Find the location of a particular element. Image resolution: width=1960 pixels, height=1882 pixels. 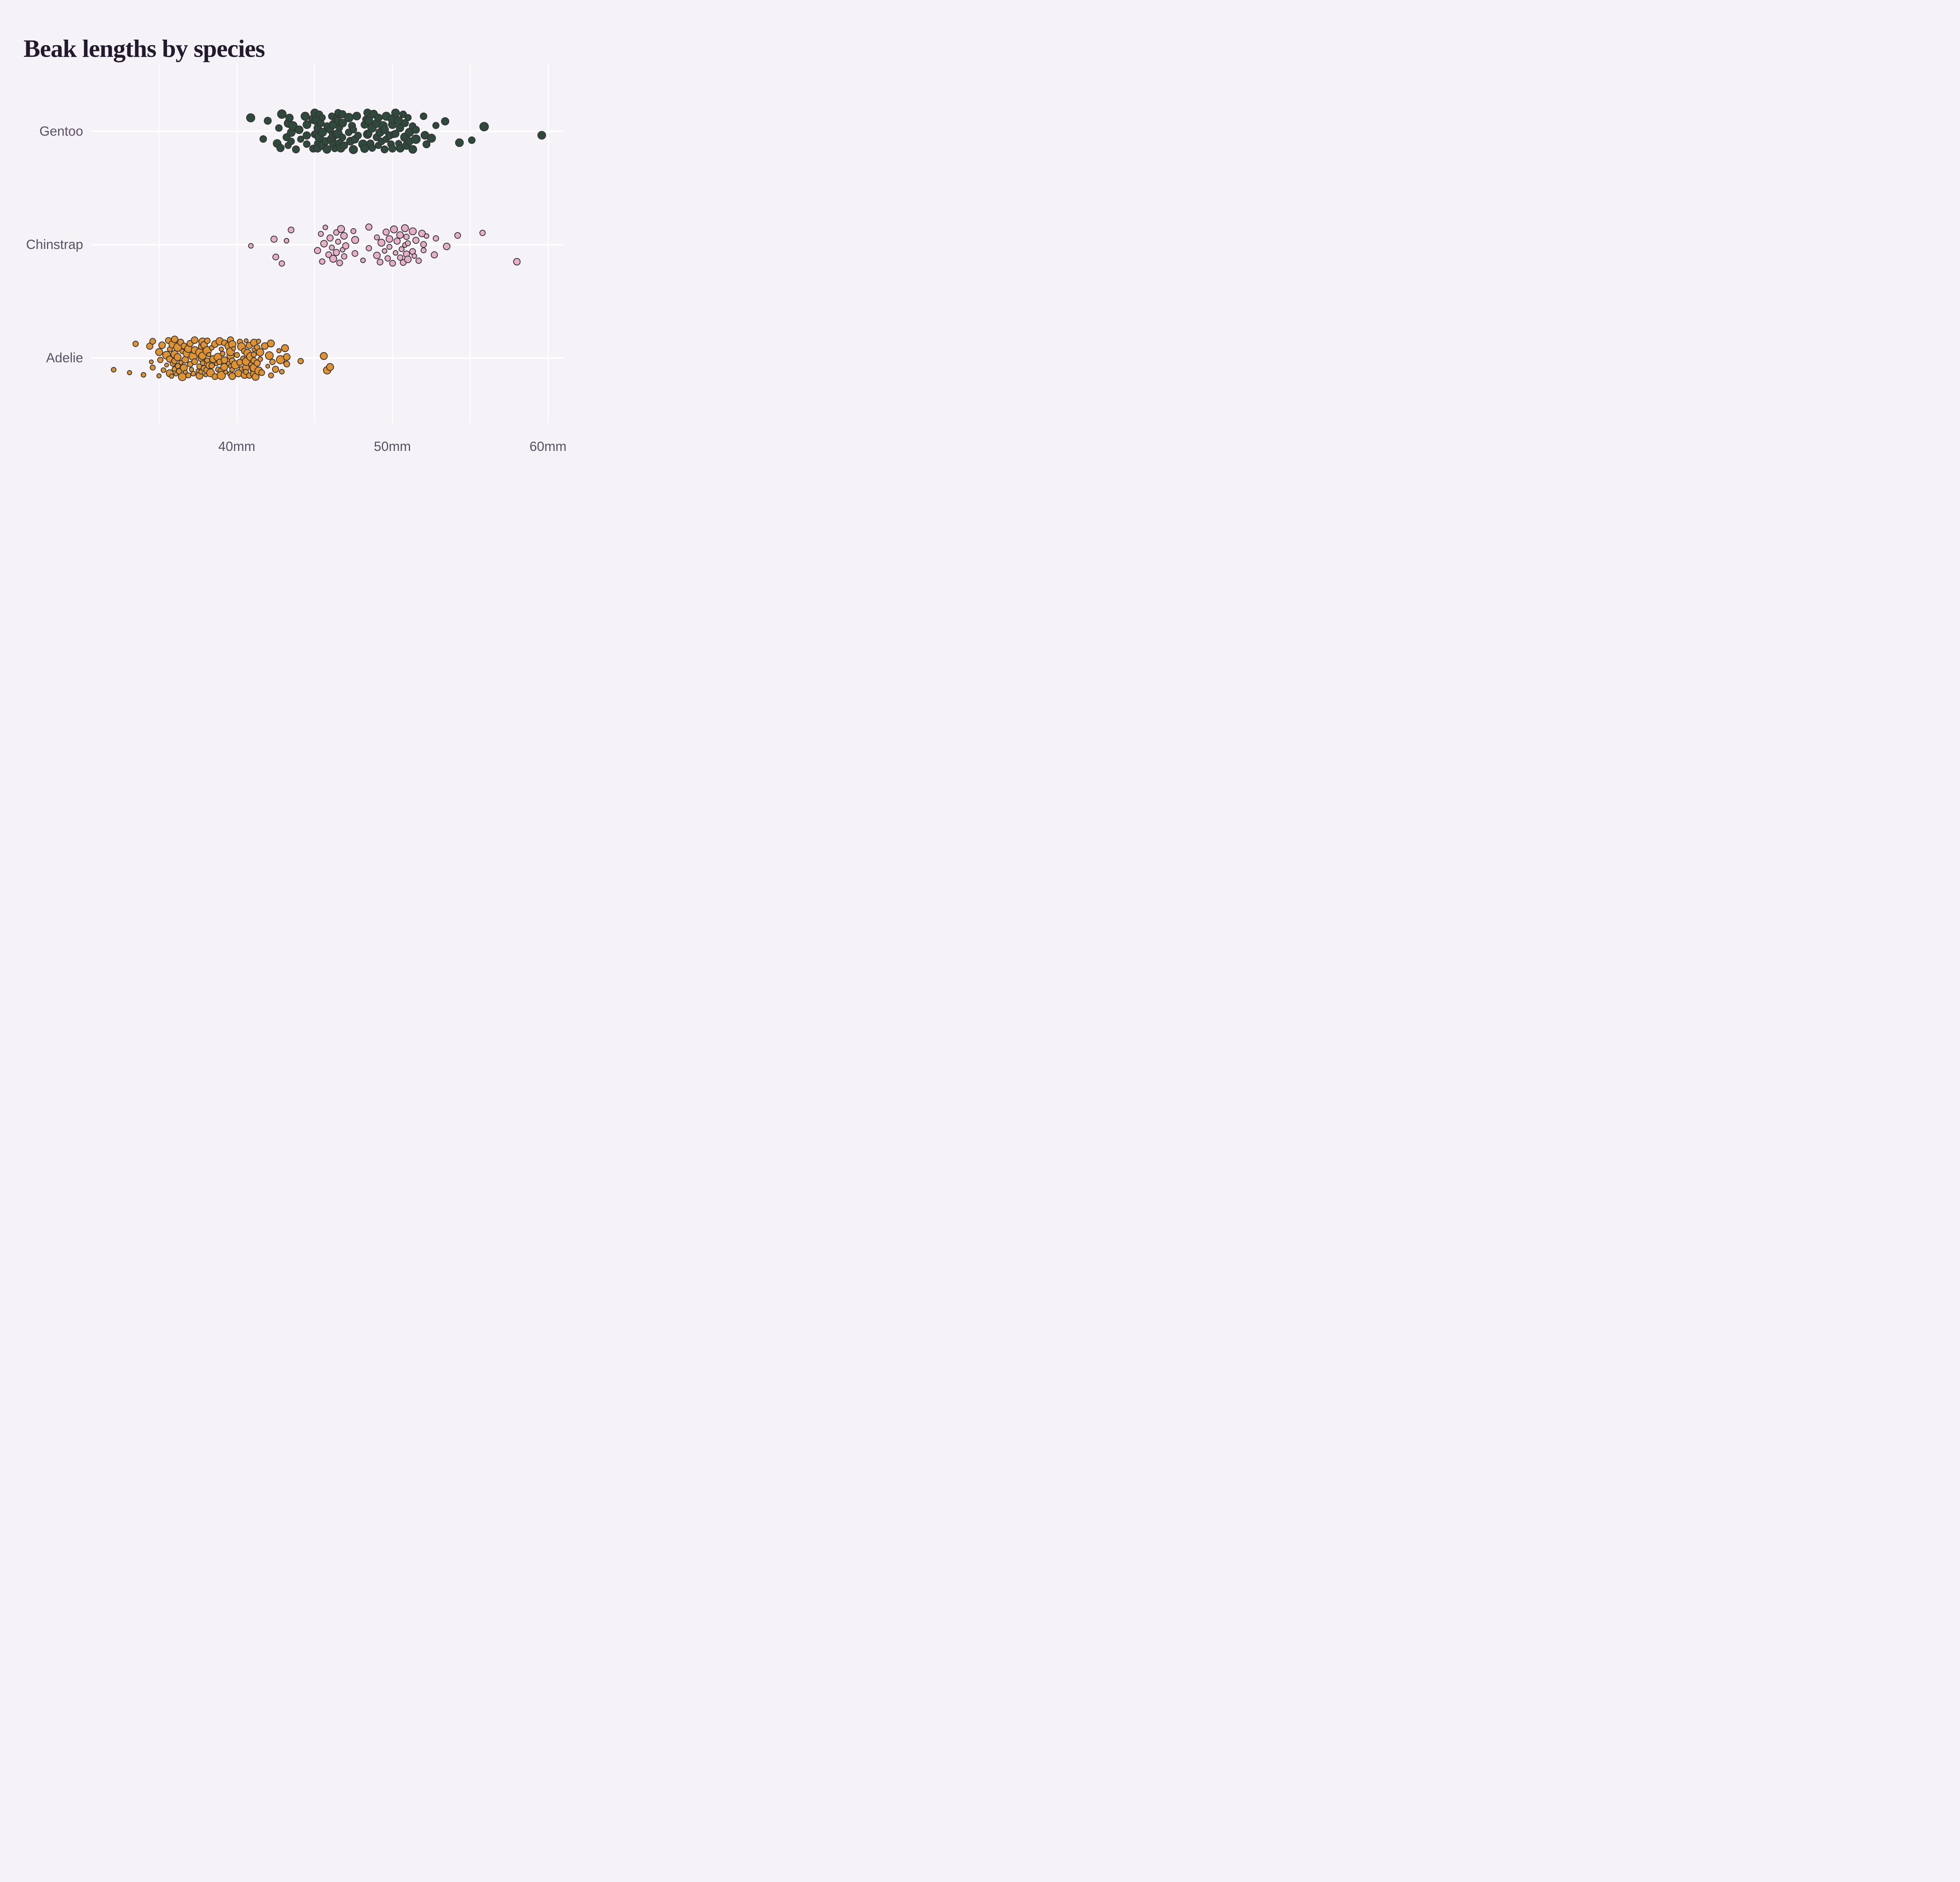

x-tick-label-50mm: 50mm is located at coordinates (392, 446).